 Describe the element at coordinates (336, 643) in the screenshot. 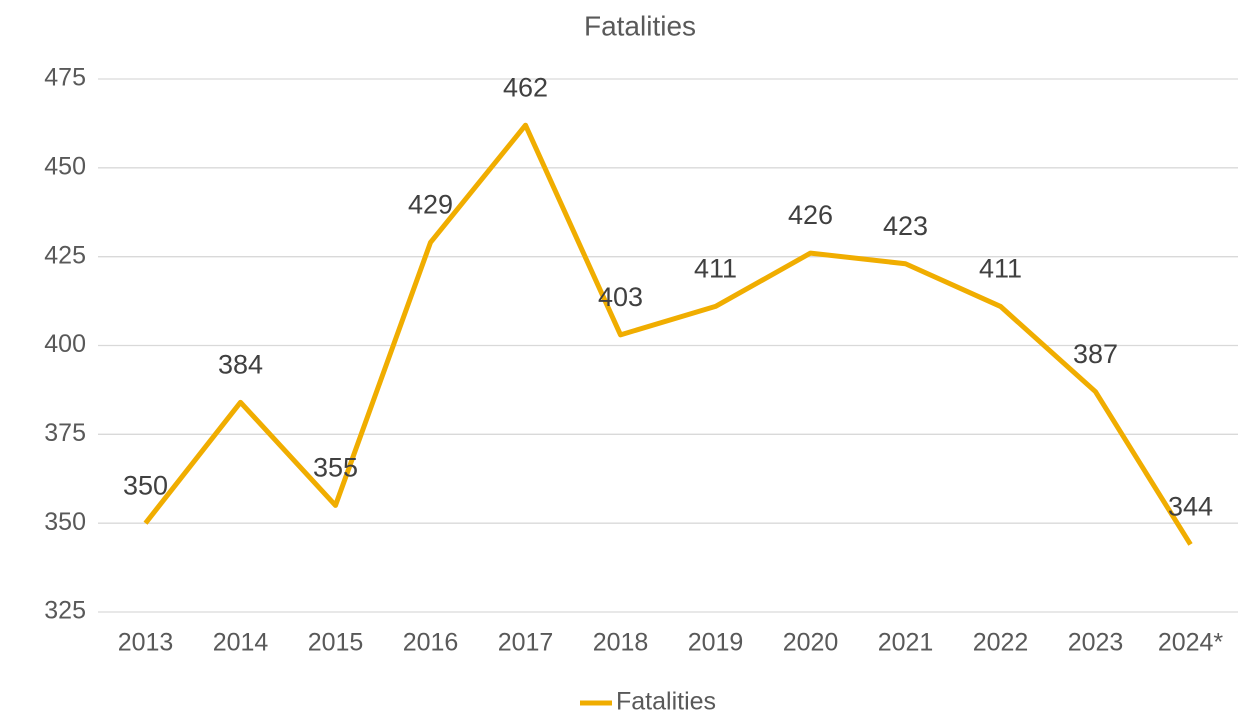

I see `x-tick-label: 2015` at that location.